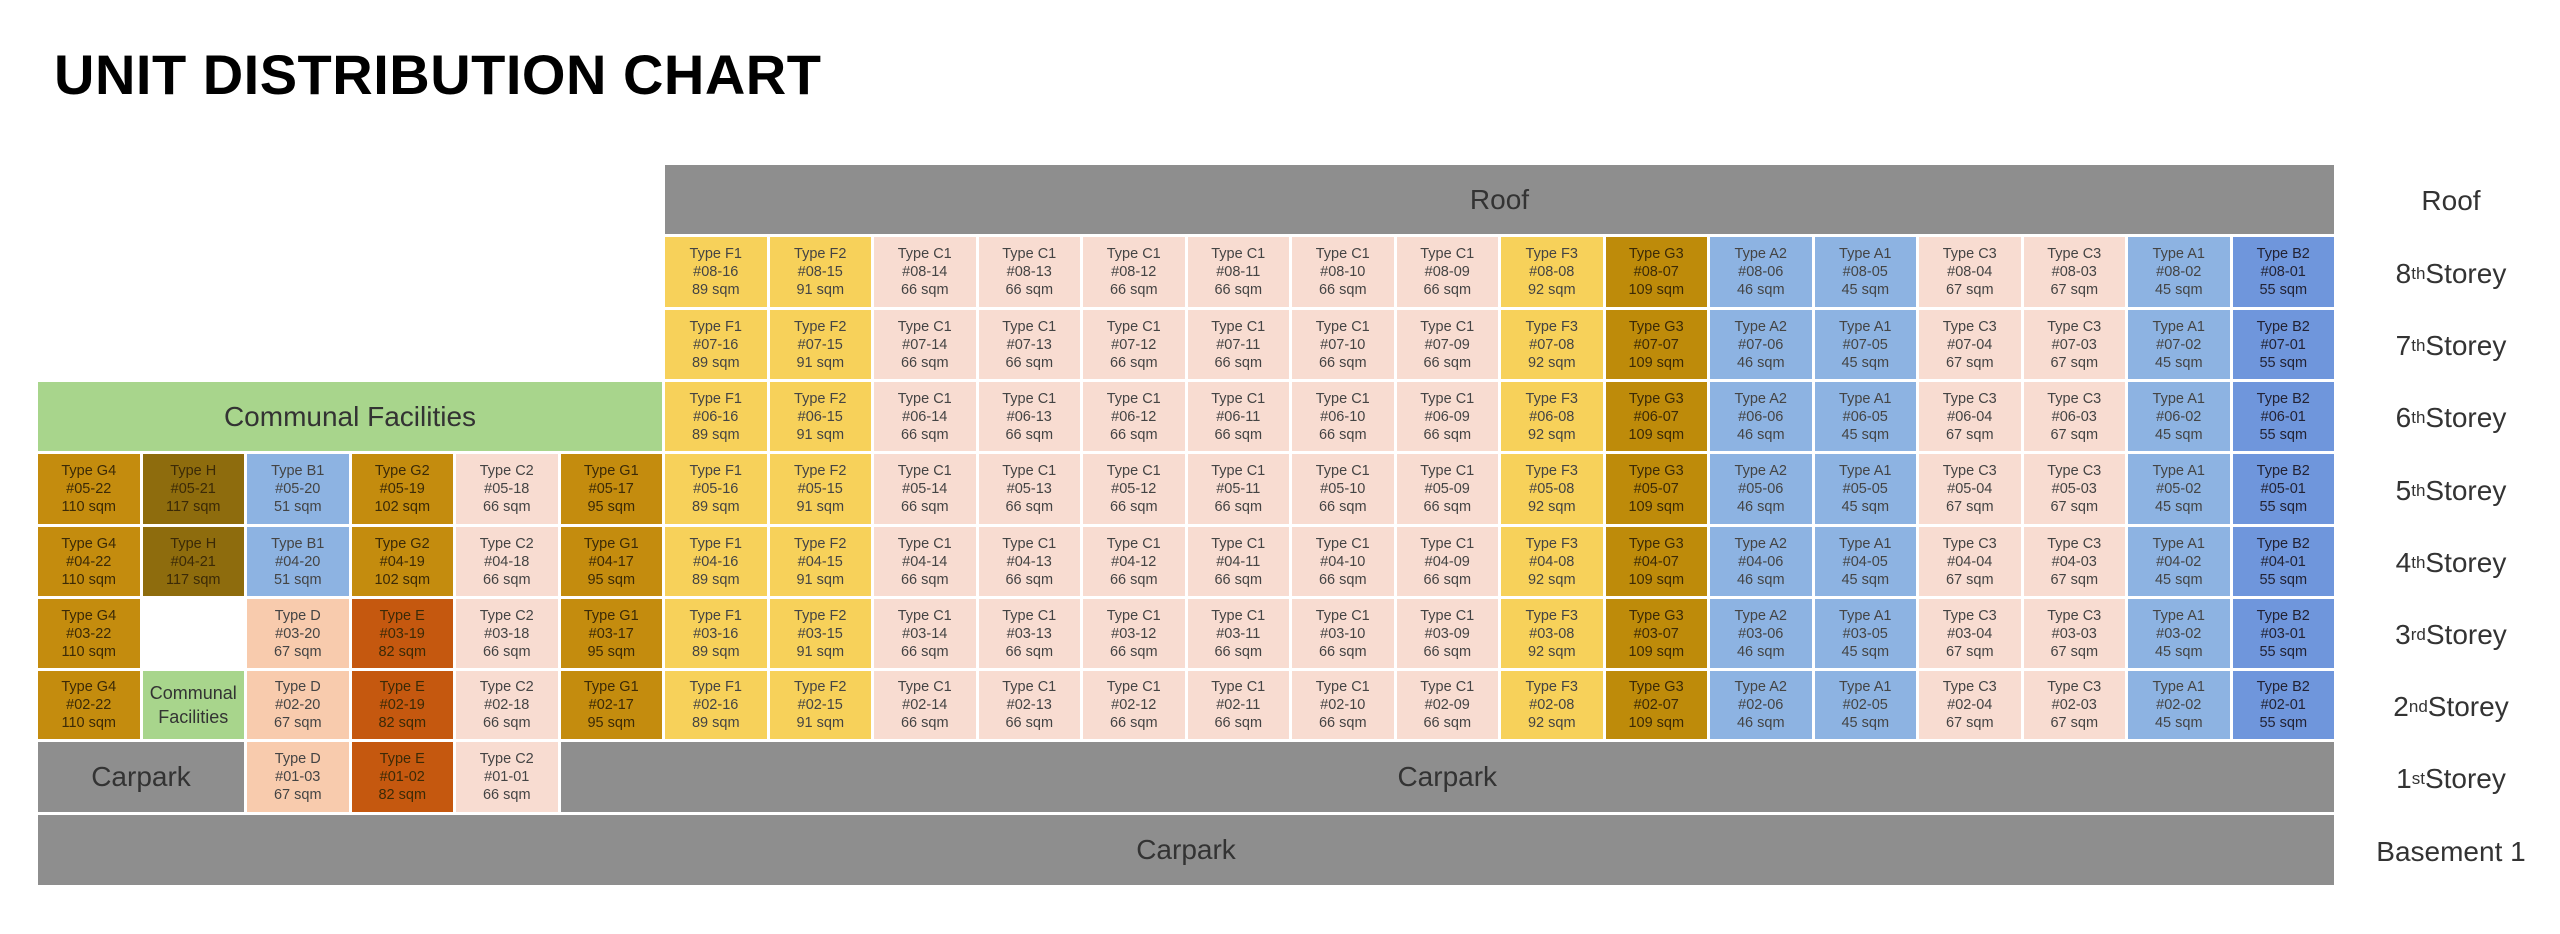 The height and width of the screenshot is (934, 2560). What do you see at coordinates (715, 434) in the screenshot?
I see `unit-area: 89 sqm` at bounding box center [715, 434].